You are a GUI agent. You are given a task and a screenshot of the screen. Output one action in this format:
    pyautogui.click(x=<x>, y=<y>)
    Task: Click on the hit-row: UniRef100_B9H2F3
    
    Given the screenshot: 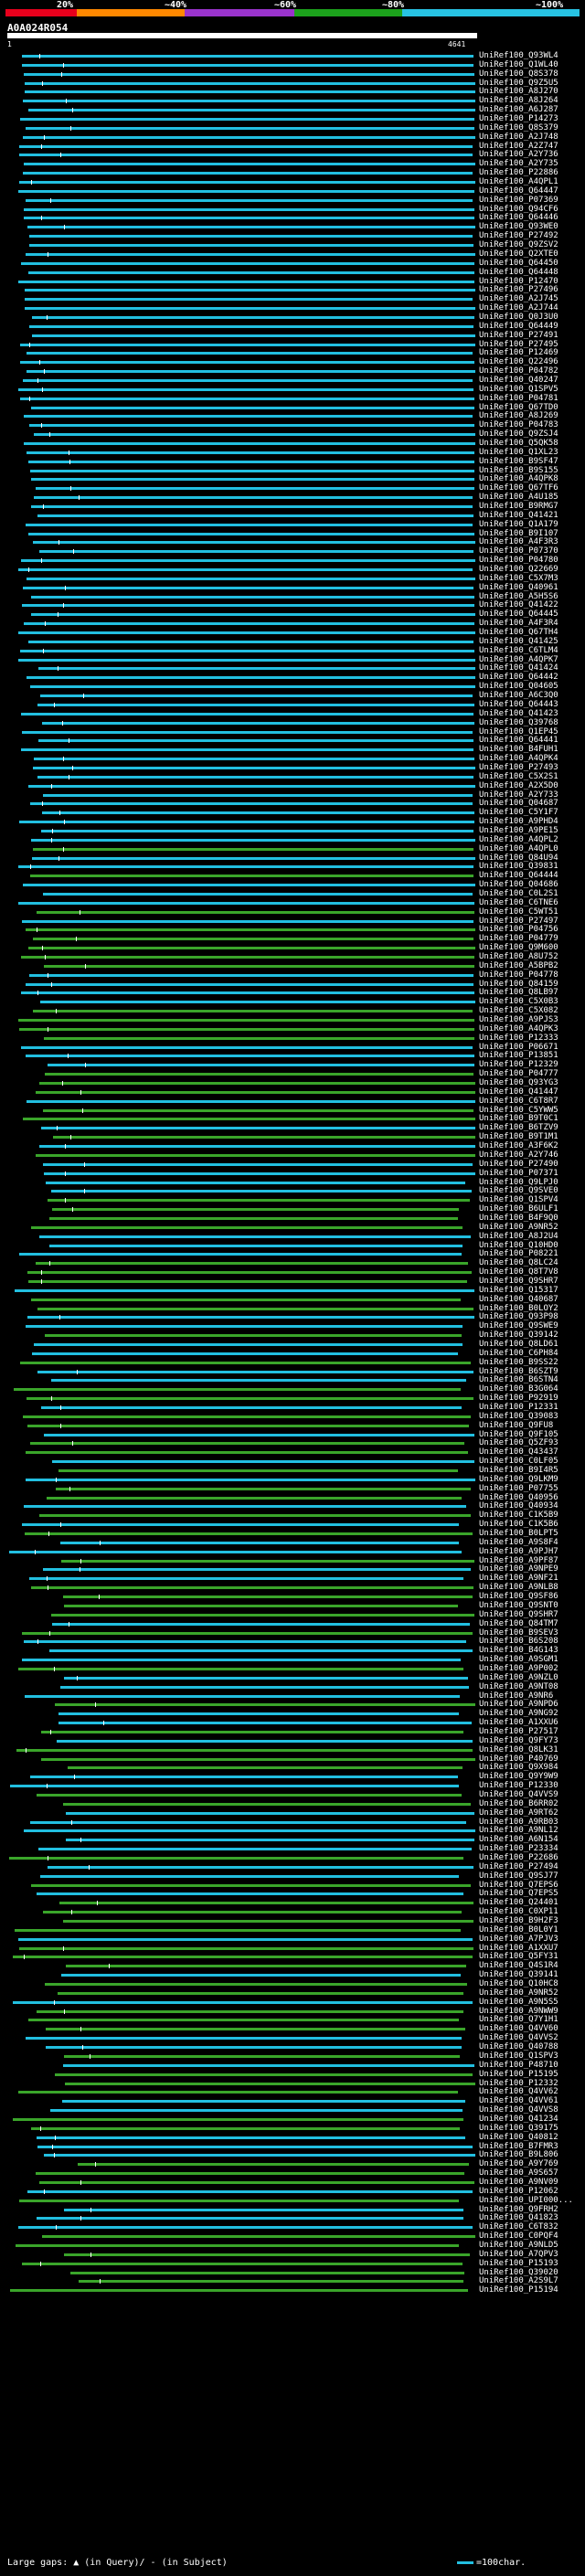 What is the action you would take?
    pyautogui.click(x=293, y=1921)
    